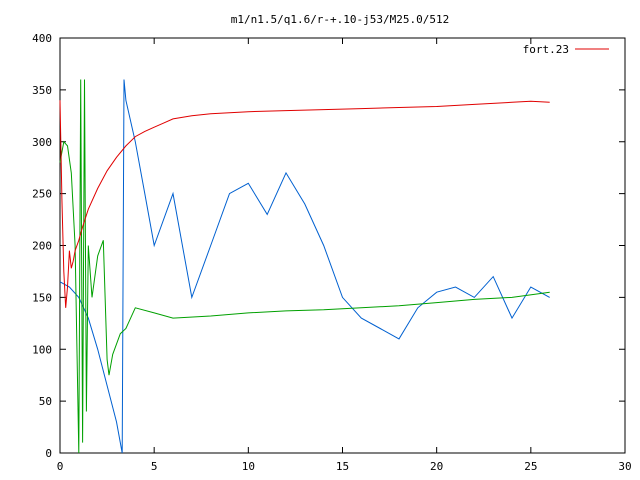 The image size is (640, 480). What do you see at coordinates (42, 38) in the screenshot?
I see `y-tick-label: 400` at bounding box center [42, 38].